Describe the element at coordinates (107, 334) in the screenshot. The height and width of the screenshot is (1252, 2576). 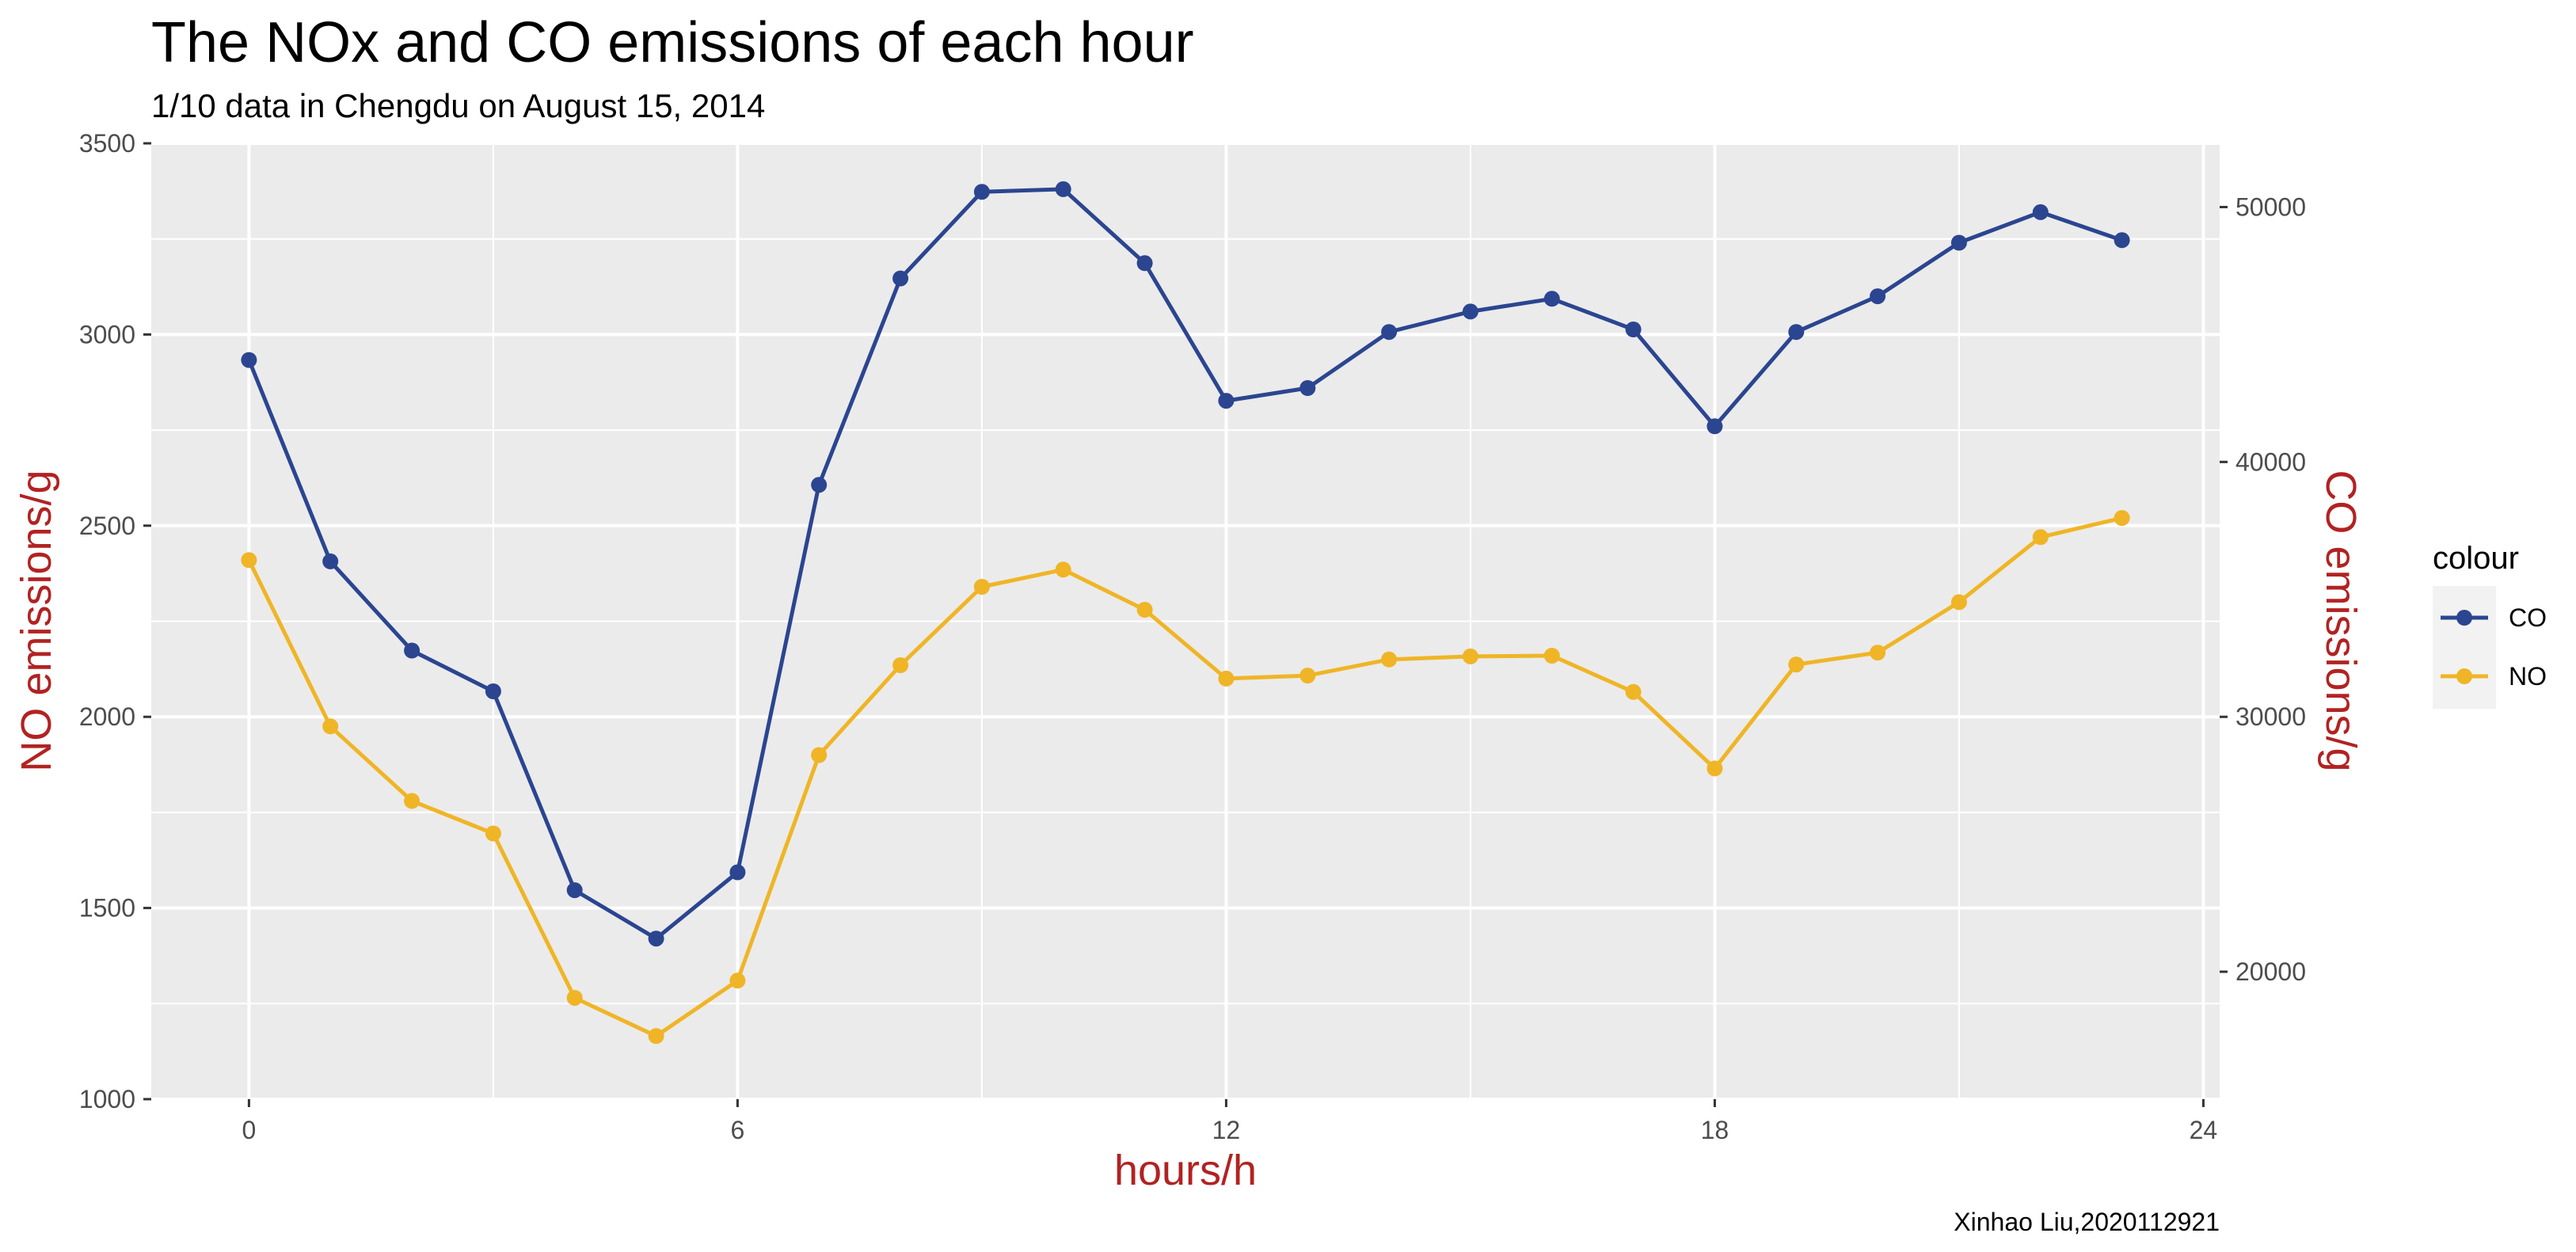
I see `y-tick-label: 3000` at that location.